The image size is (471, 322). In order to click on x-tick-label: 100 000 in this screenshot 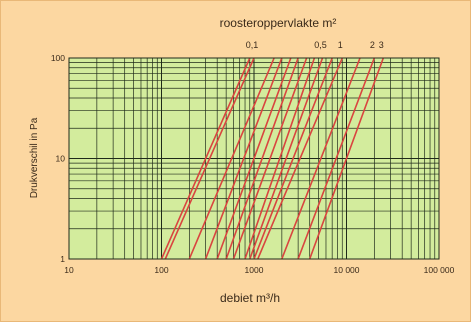, I will do `click(439, 270)`.